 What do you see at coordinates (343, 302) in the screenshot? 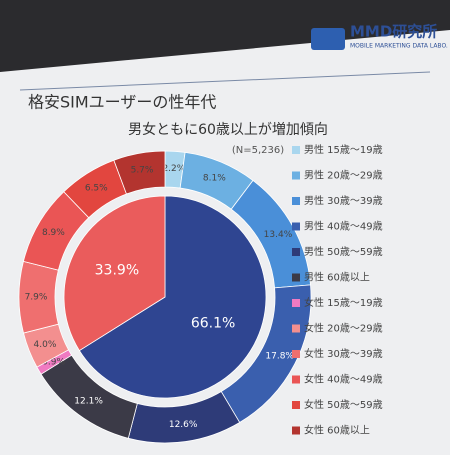
I see `legend-label: 女性 15歳～19歳` at bounding box center [343, 302].